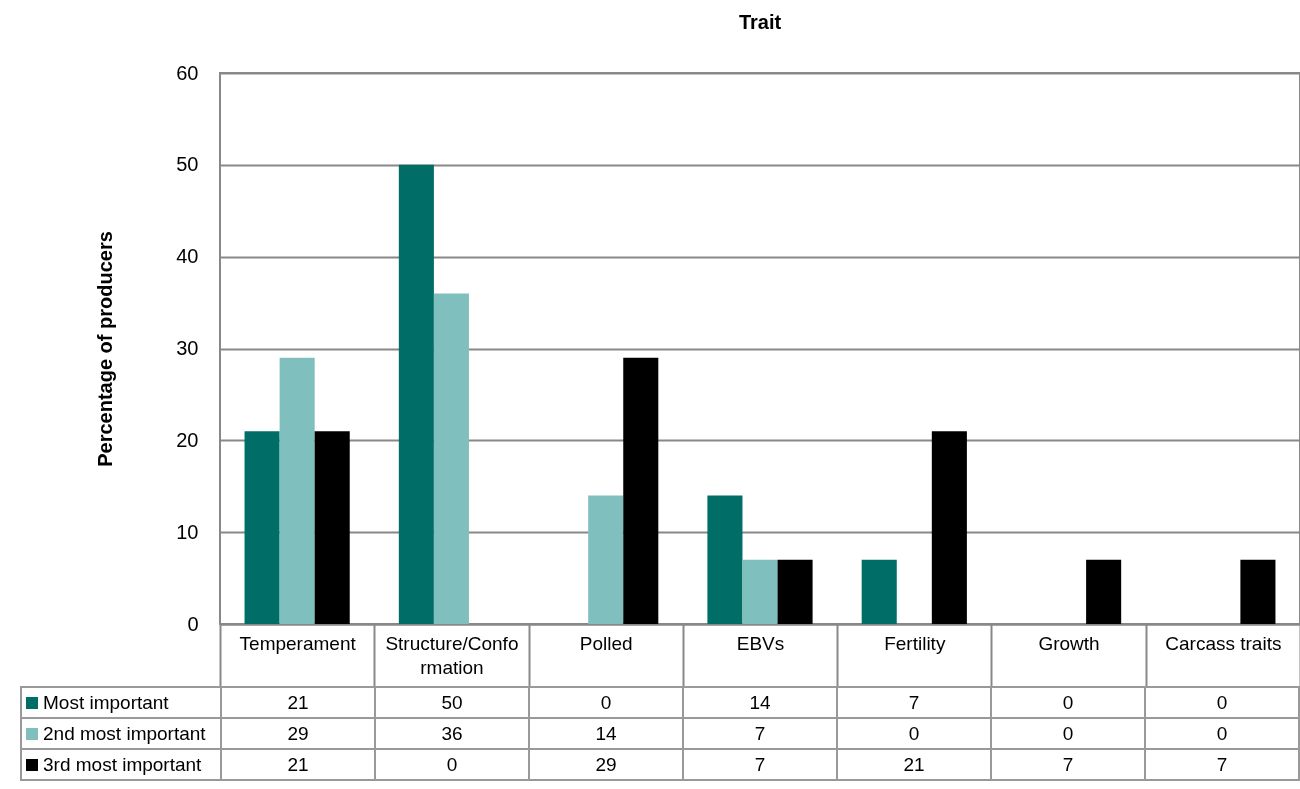  What do you see at coordinates (451, 702) in the screenshot?
I see `data-label: 50` at bounding box center [451, 702].